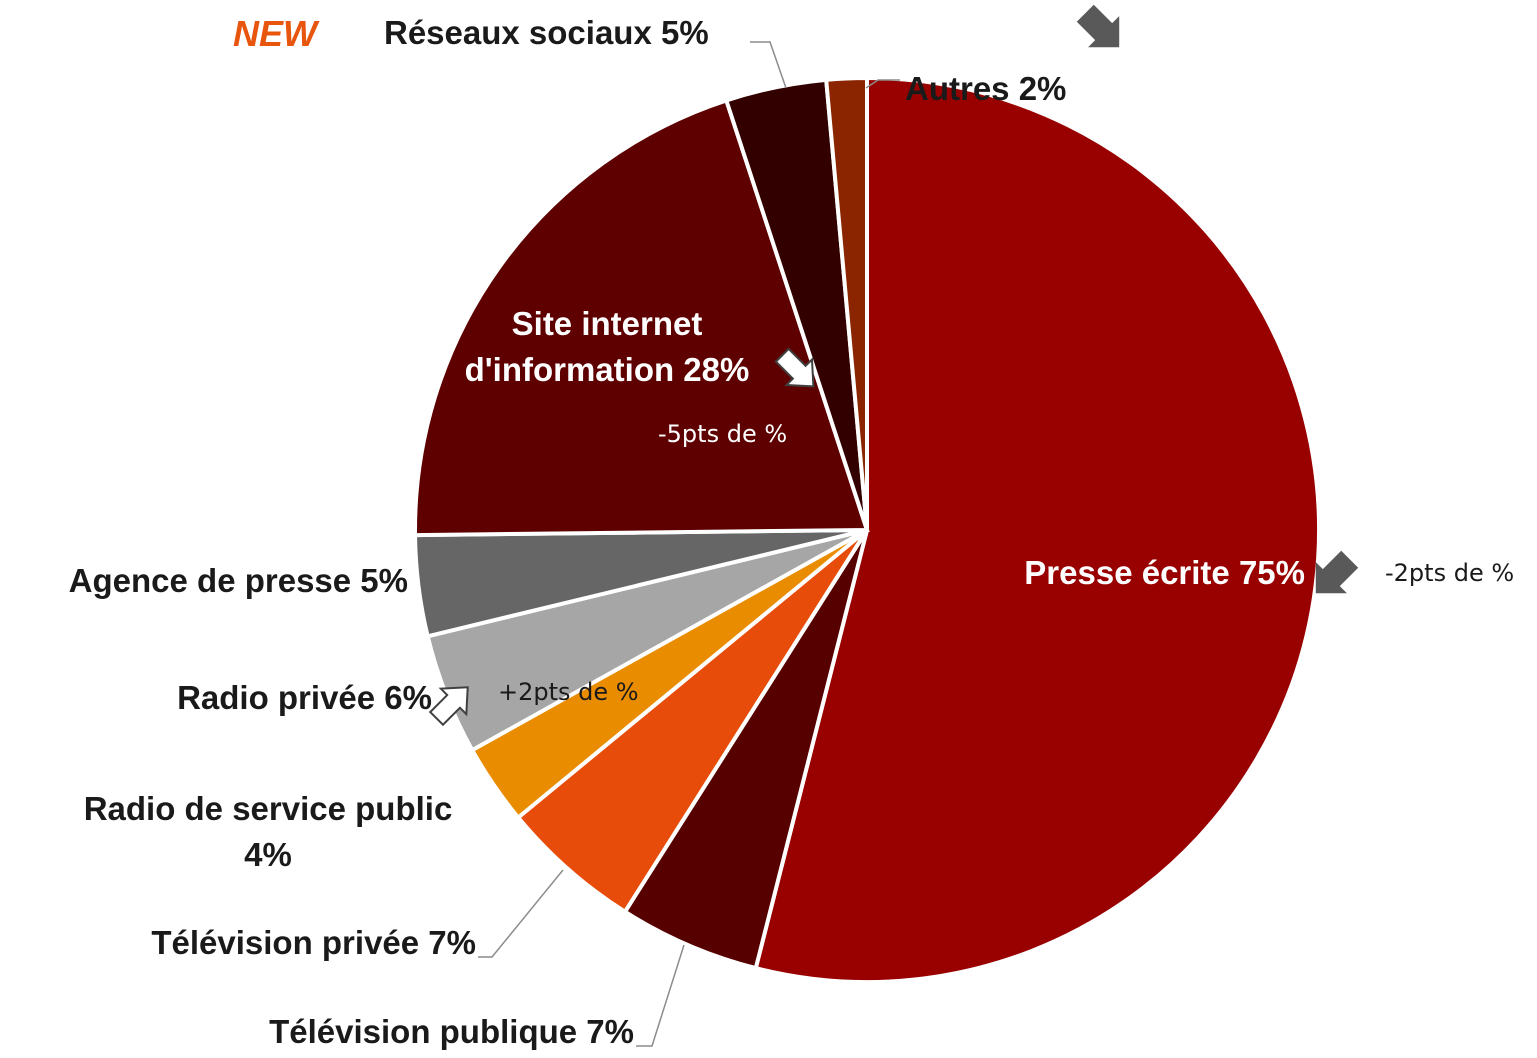 The width and height of the screenshot is (1537, 1058). What do you see at coordinates (882, 84) in the screenshot?
I see `autres-leader-line` at bounding box center [882, 84].